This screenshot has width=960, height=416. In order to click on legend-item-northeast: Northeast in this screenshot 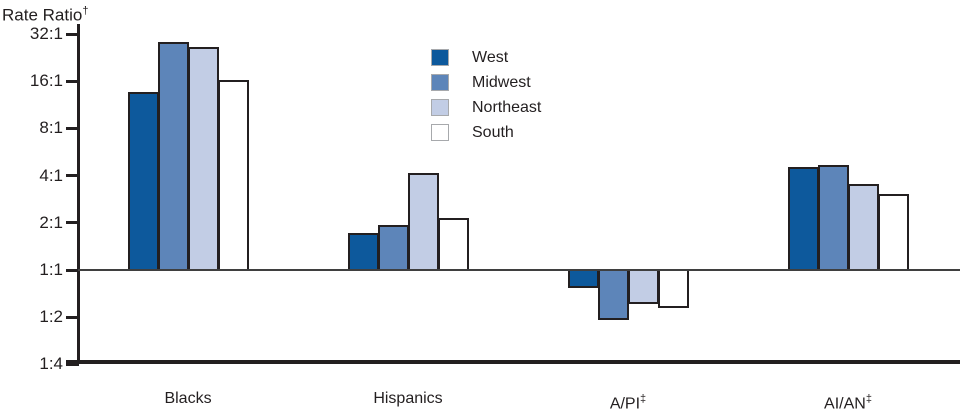, I will do `click(486, 107)`.